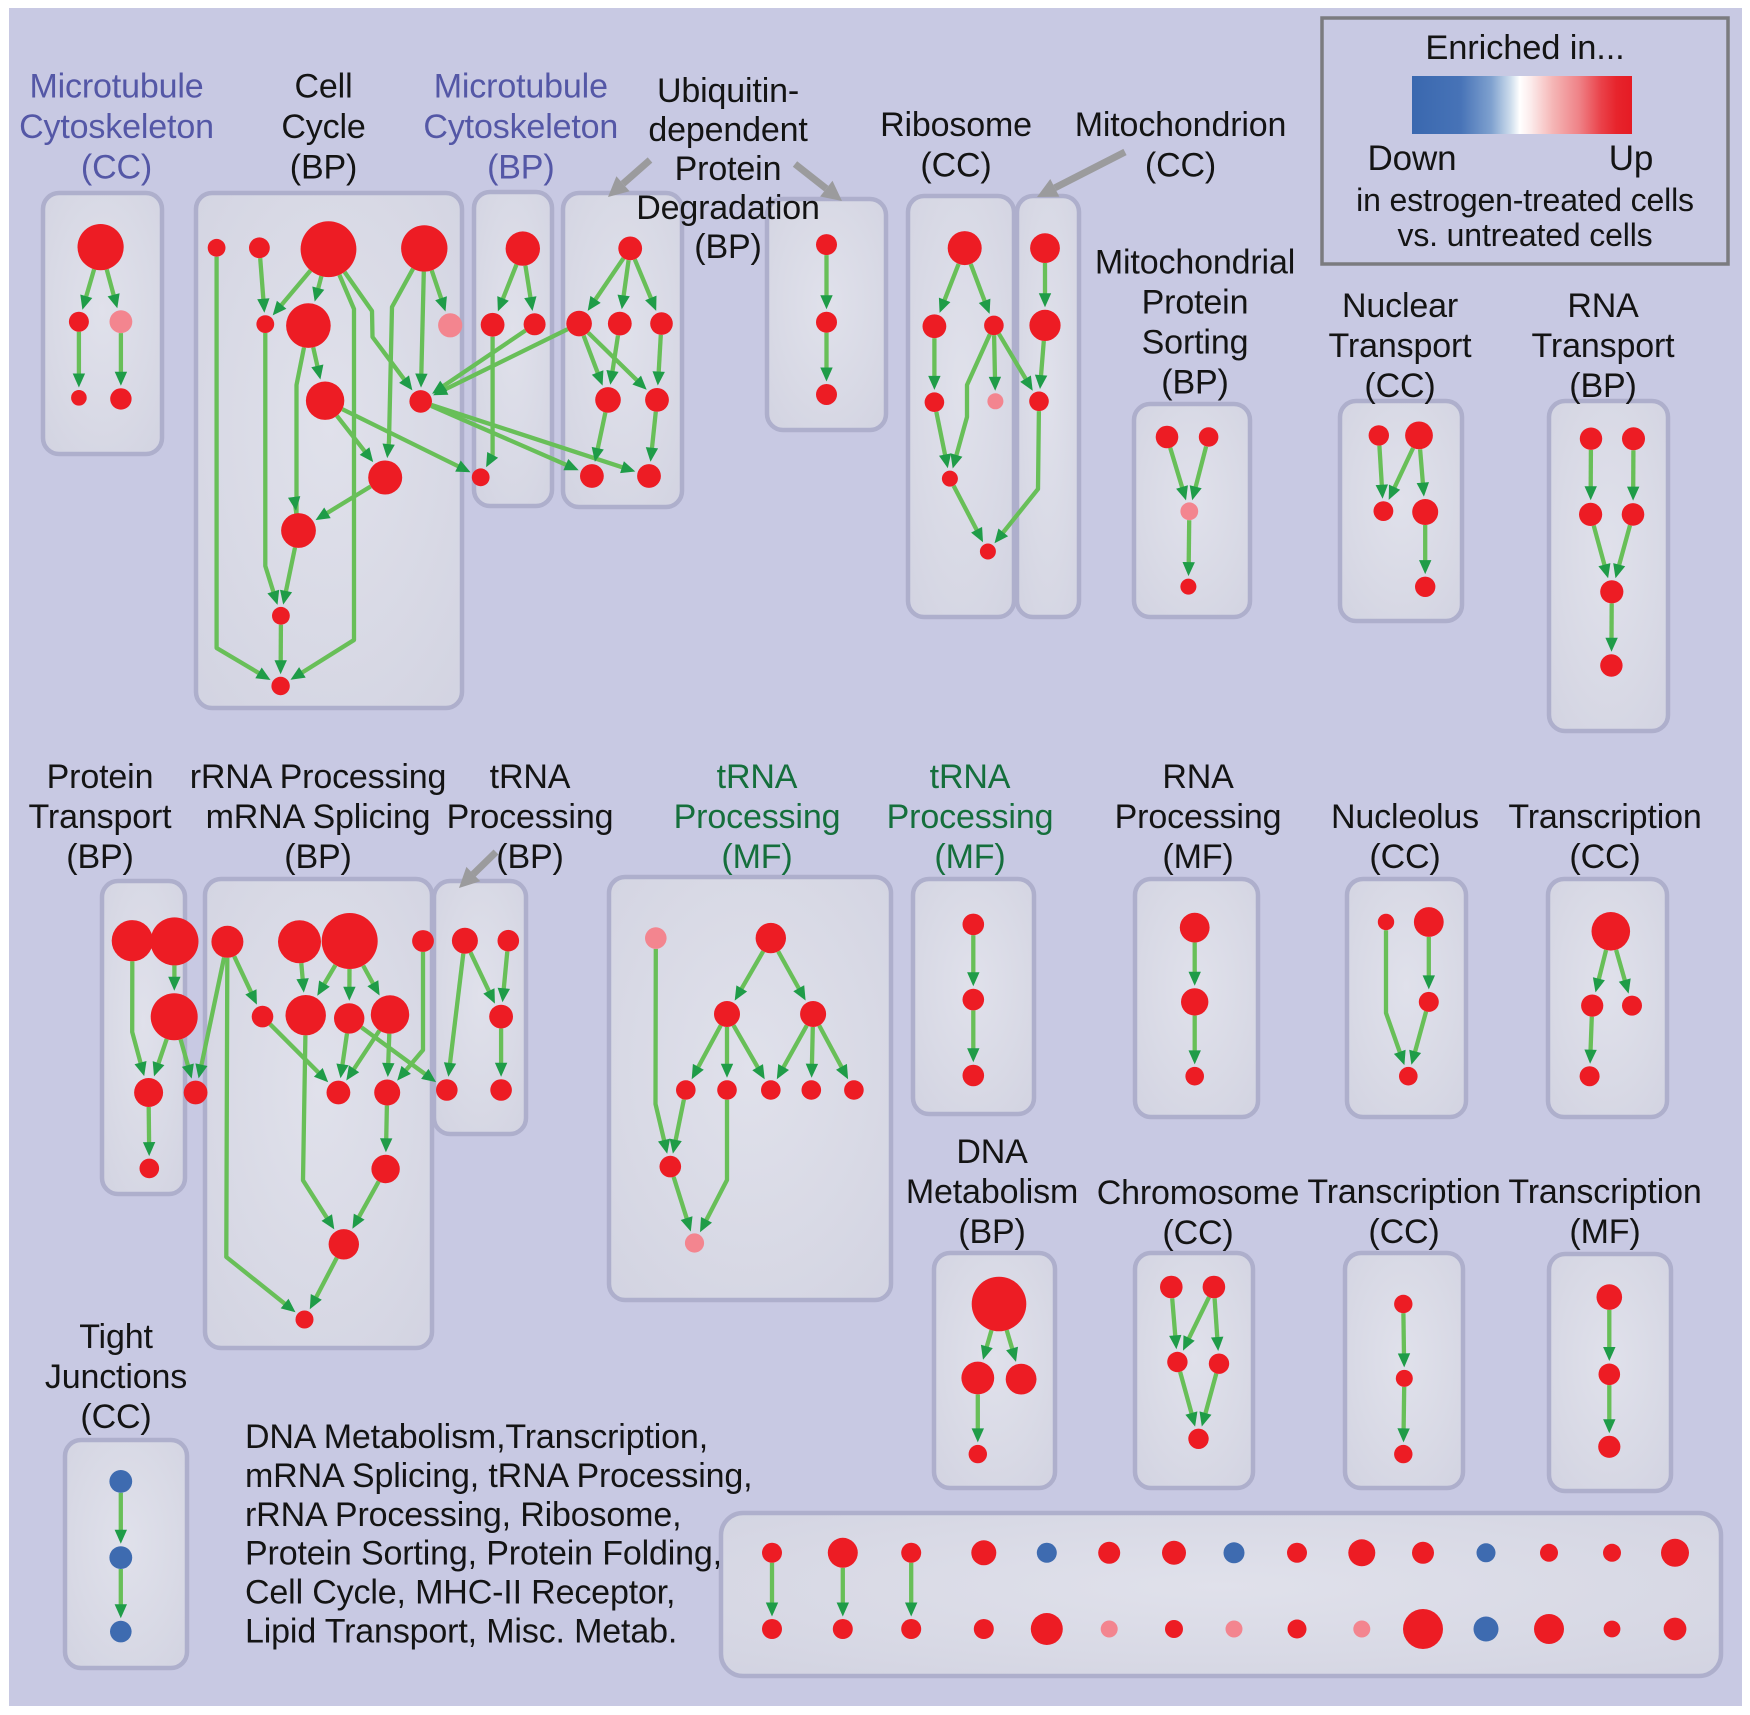 Image resolution: width=1750 pixels, height=1715 pixels. What do you see at coordinates (1525, 200) in the screenshot?
I see `svg-text: in estrogen-treated cells` at bounding box center [1525, 200].